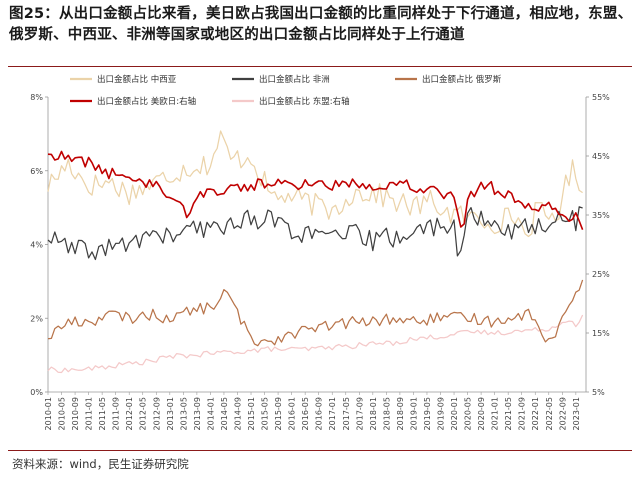 This screenshot has height=477, width=640. I want to click on x-tick-label: 2012-01, so click(129, 413).